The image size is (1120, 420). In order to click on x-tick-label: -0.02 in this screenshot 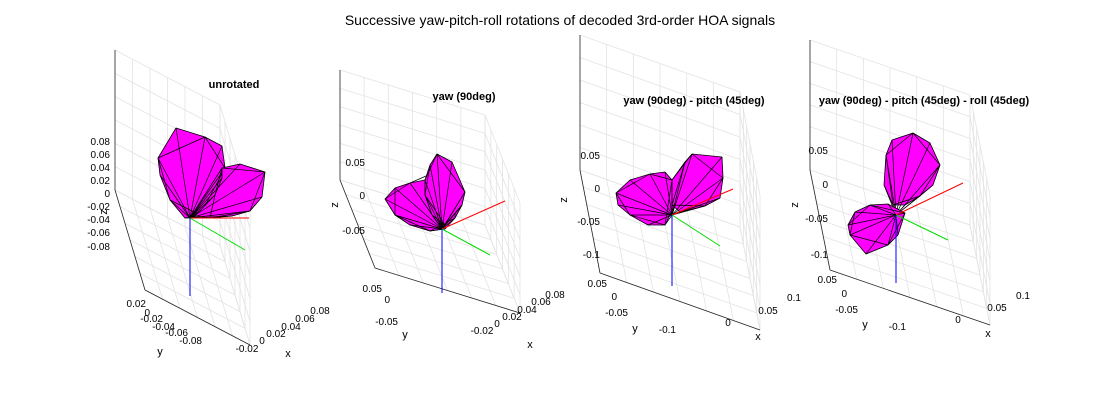, I will do `click(482, 331)`.